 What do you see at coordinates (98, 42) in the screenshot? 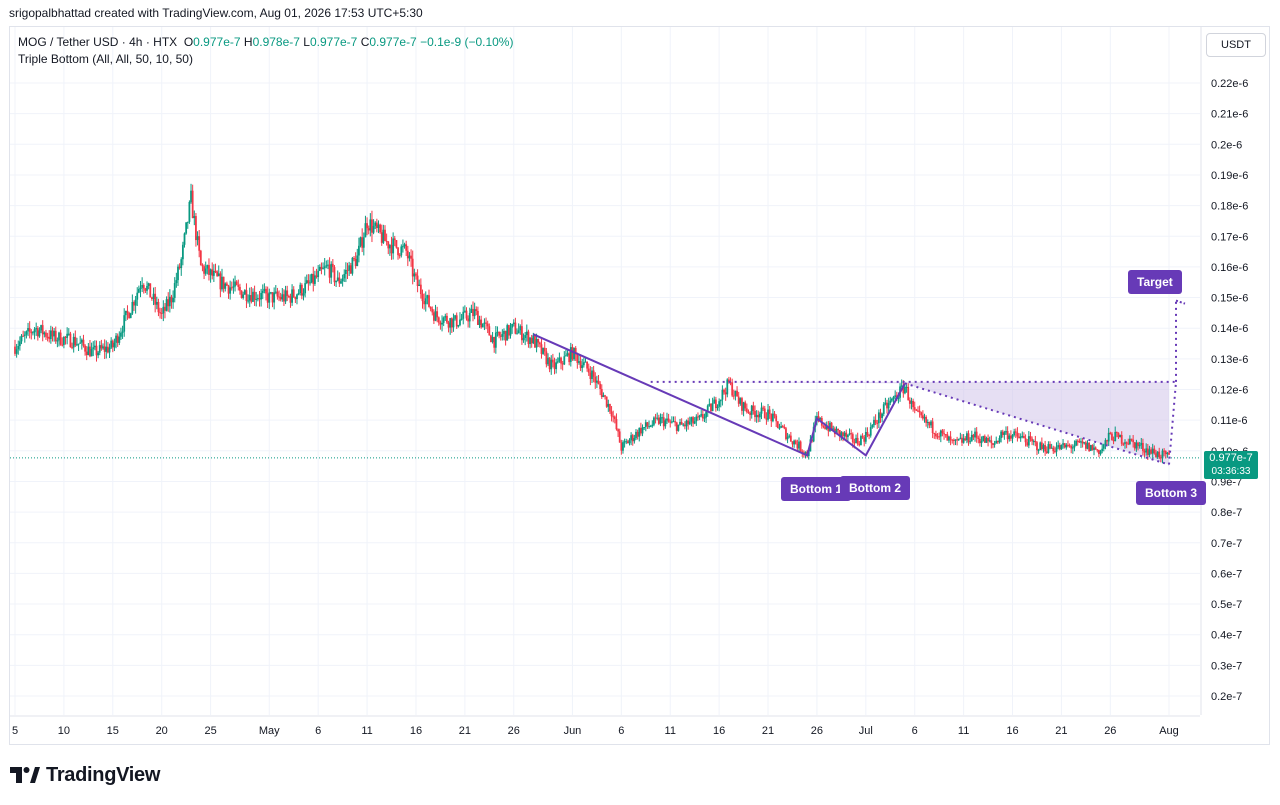
I see `symbol-name: MOG / Tether USD · 4h · HTX` at bounding box center [98, 42].